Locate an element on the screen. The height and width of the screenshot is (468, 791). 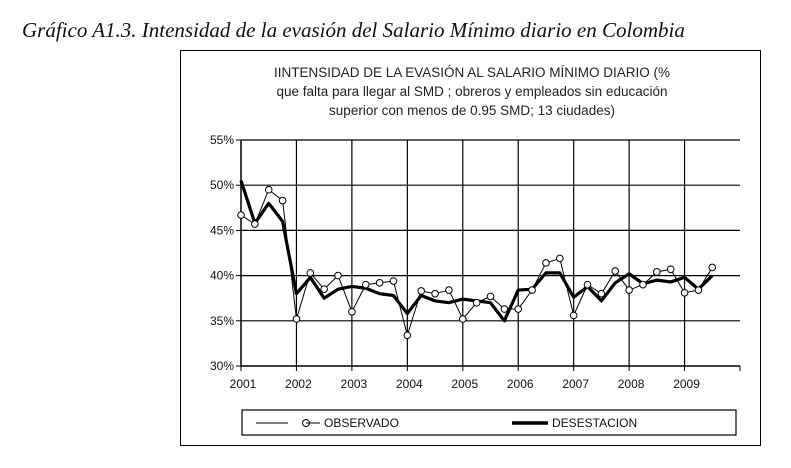
y-tick-label: 55% is located at coordinates (222, 140).